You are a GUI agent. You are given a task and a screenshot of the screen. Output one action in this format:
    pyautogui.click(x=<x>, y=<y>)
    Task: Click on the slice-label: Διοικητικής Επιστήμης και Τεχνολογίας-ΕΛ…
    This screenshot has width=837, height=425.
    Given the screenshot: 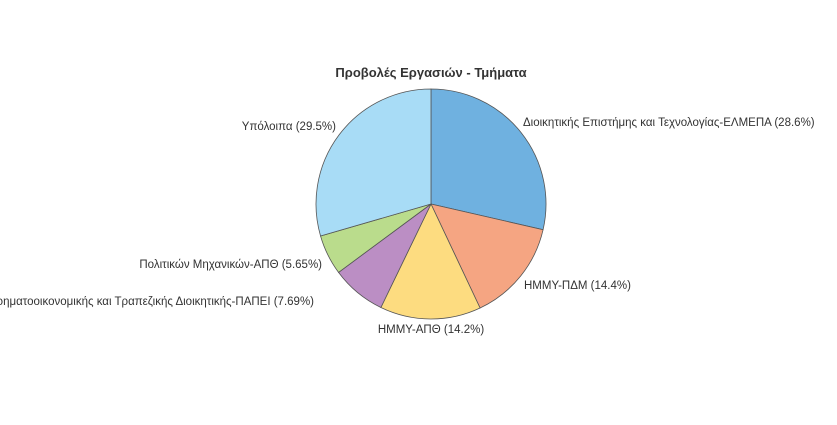 What is the action you would take?
    pyautogui.click(x=669, y=123)
    